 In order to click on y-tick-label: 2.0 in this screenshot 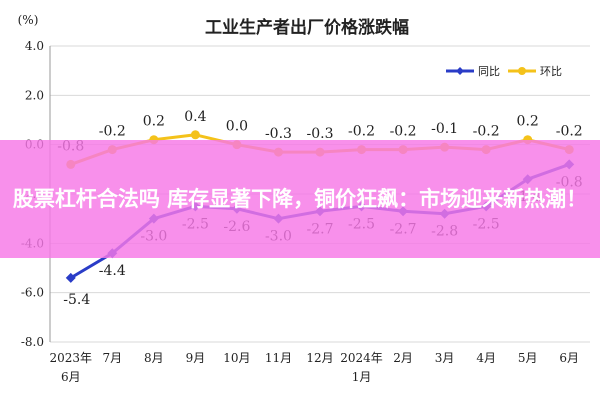, I will do `click(34, 95)`.